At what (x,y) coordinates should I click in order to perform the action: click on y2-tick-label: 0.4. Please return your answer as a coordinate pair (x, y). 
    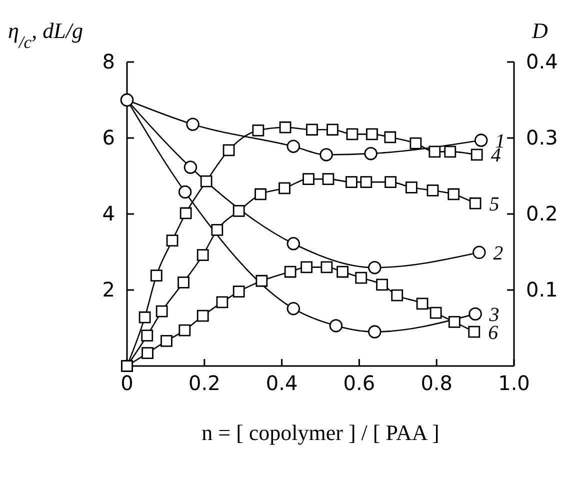
    Looking at the image, I should click on (542, 61).